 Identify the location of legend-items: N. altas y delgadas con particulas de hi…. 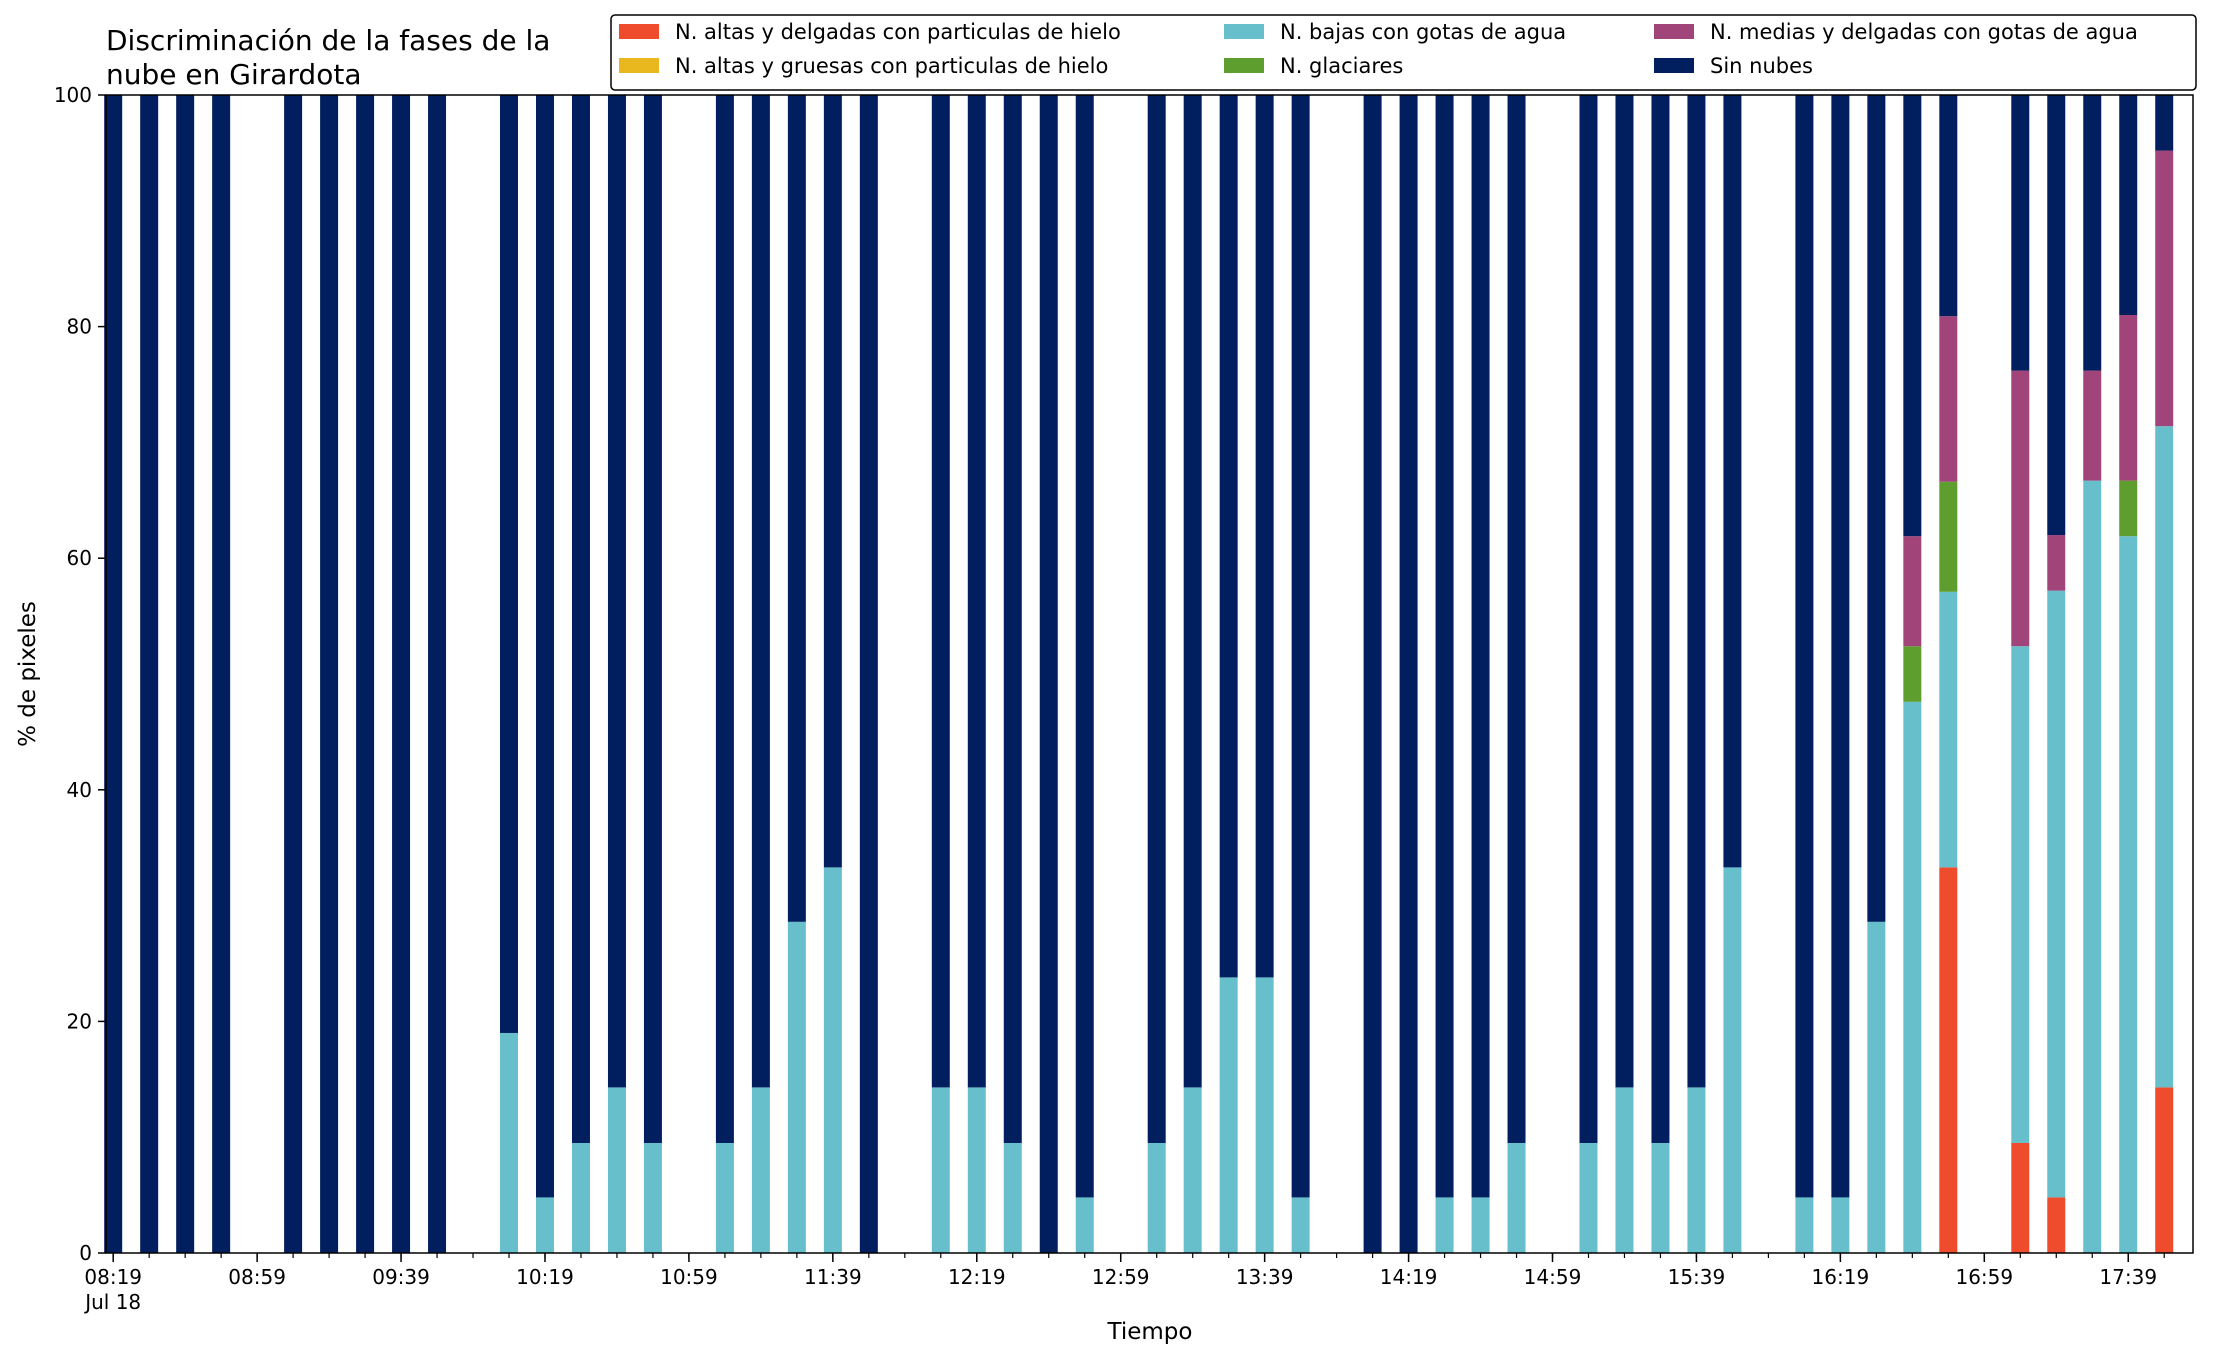
(1378, 49).